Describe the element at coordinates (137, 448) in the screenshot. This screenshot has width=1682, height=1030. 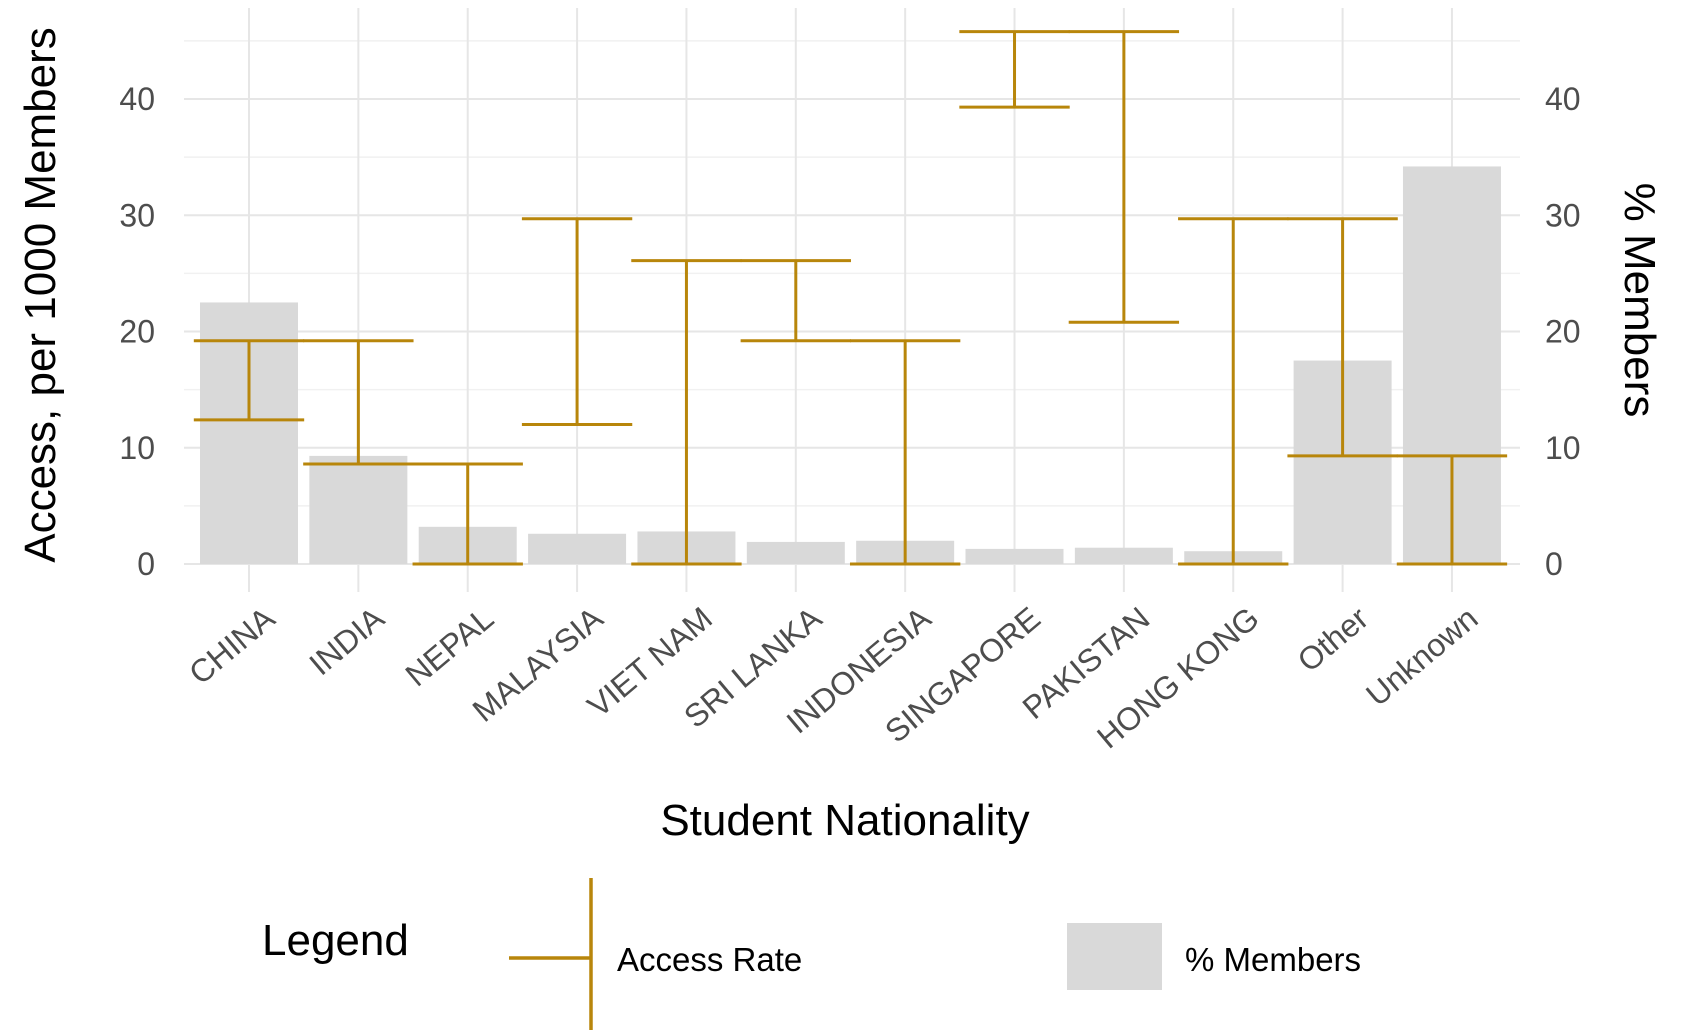
I see `y-left-tick-label: 10` at that location.